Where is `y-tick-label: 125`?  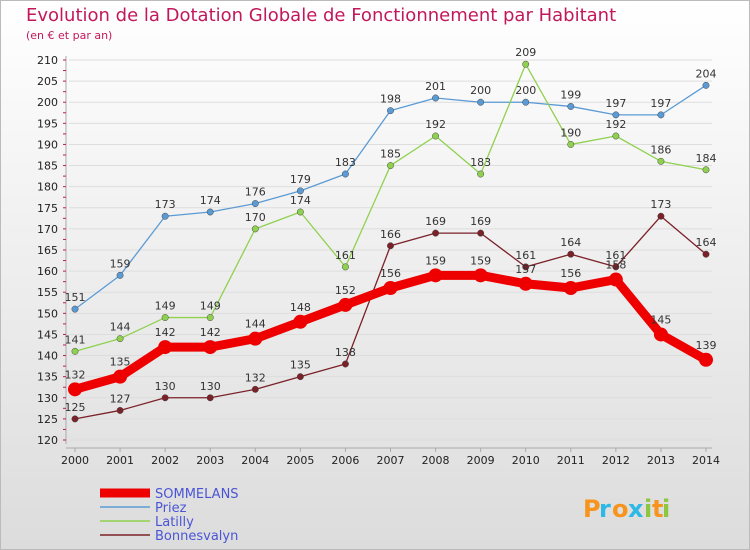
y-tick-label: 125 is located at coordinates (47, 419).